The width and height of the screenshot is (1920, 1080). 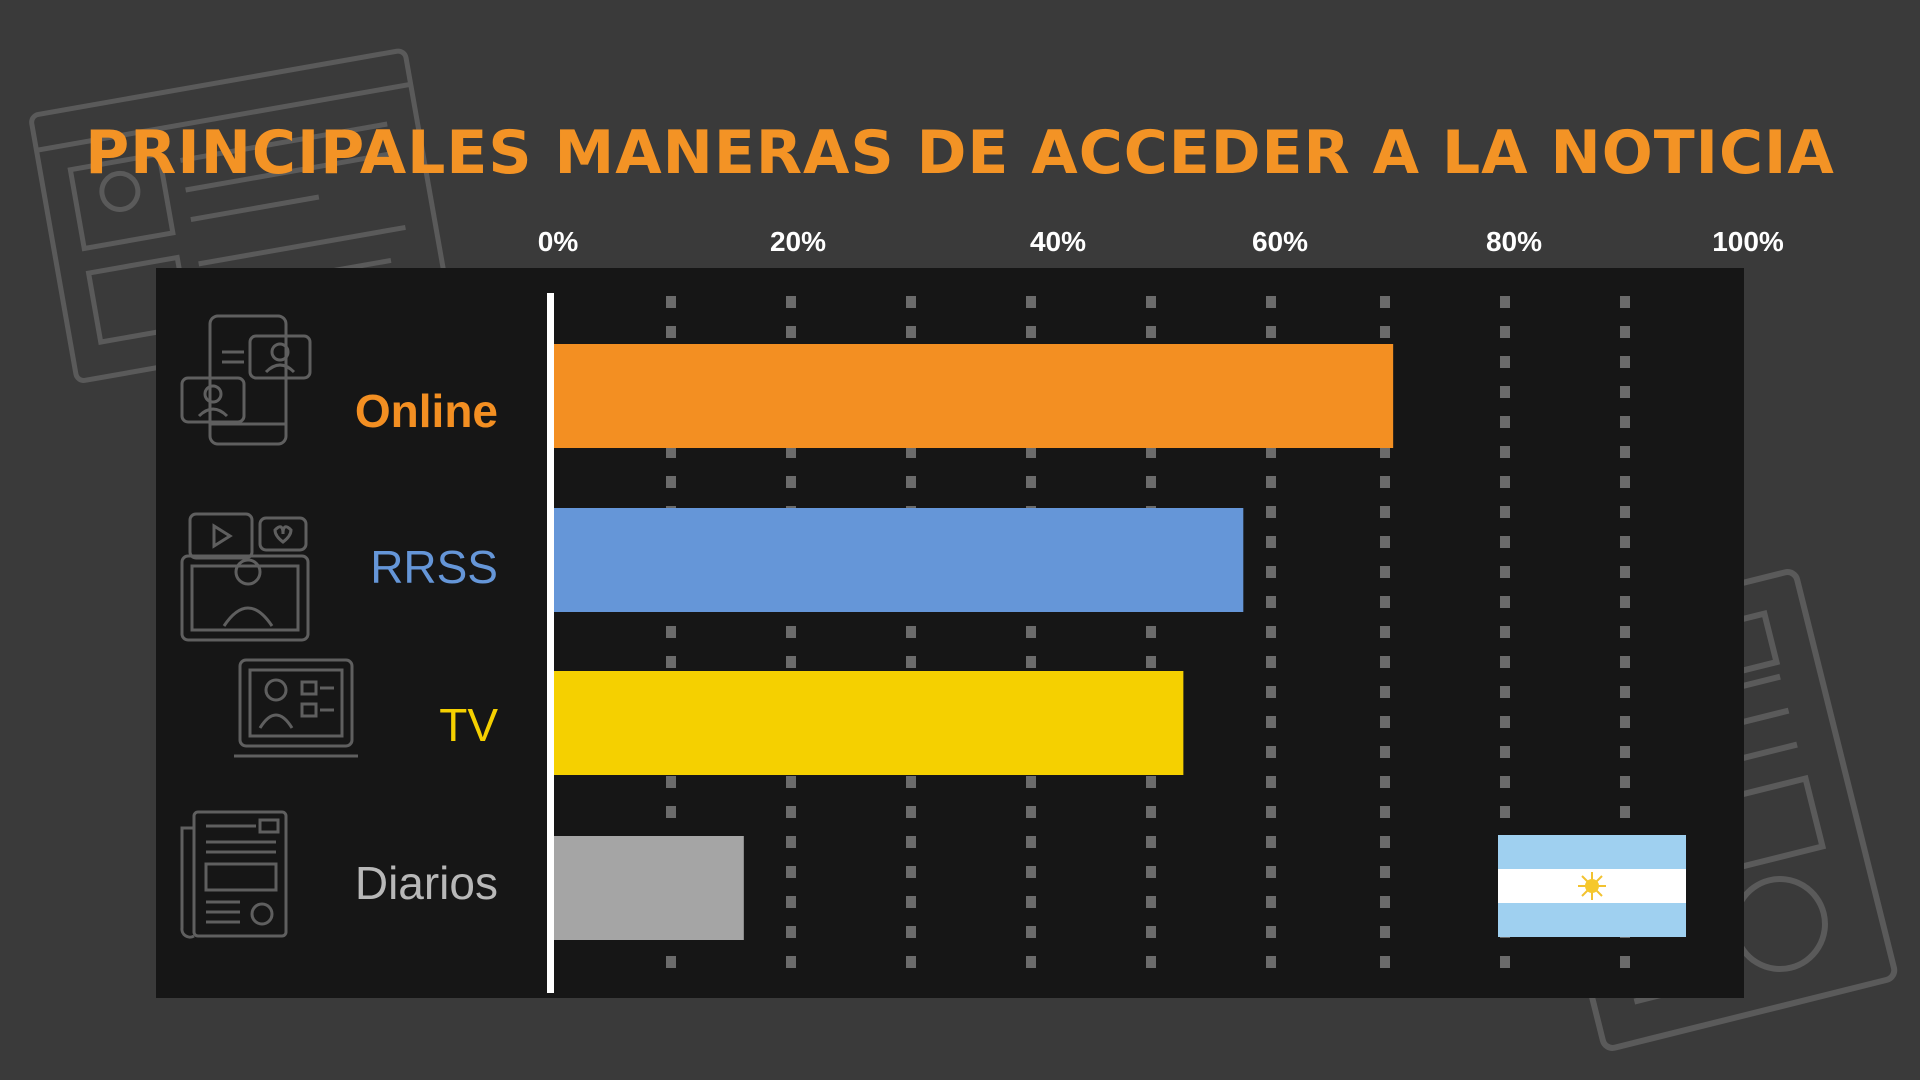 What do you see at coordinates (1514, 241) in the screenshot?
I see `x-tick-label-80: 80%` at bounding box center [1514, 241].